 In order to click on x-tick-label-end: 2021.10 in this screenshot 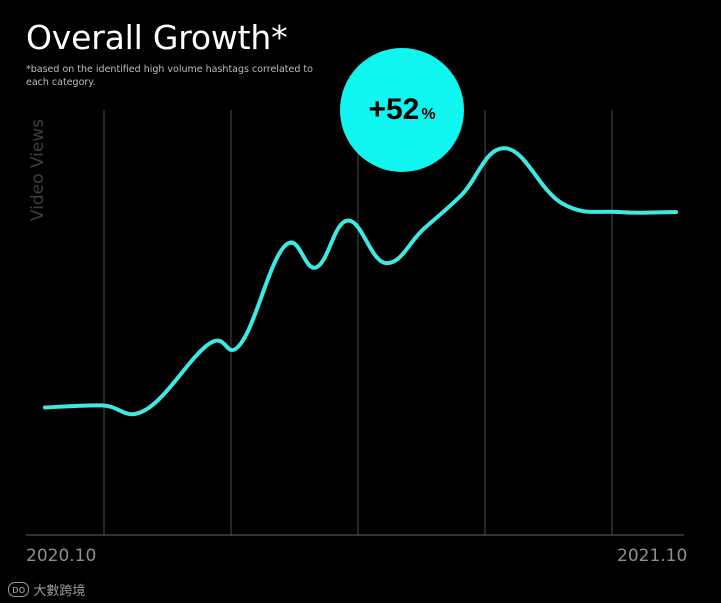, I will do `click(652, 556)`.